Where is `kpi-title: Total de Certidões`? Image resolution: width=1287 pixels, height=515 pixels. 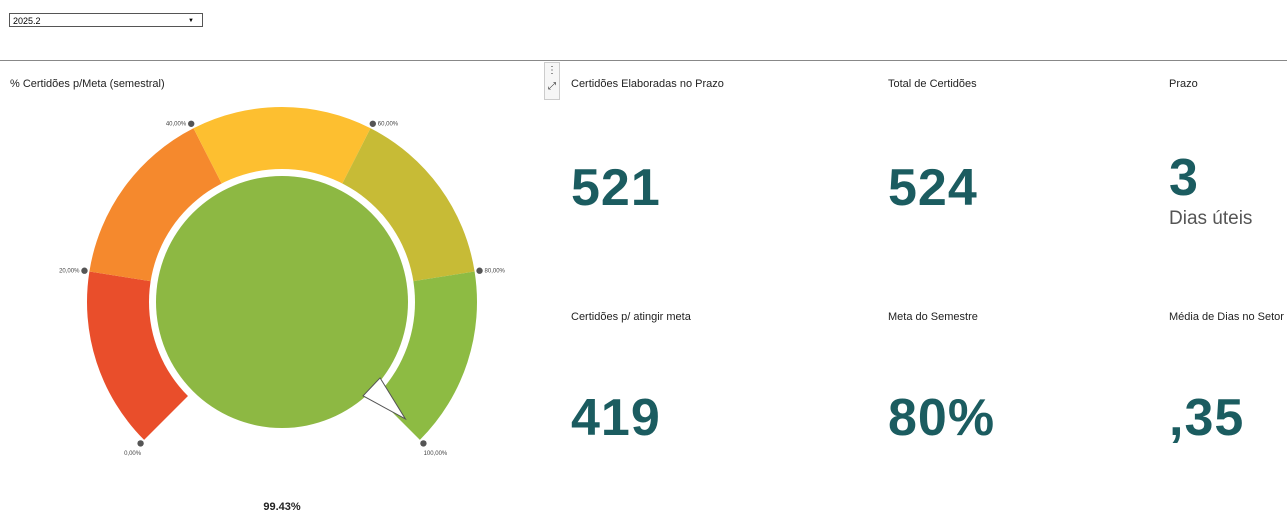
kpi-title: Total de Certidões is located at coordinates (932, 84).